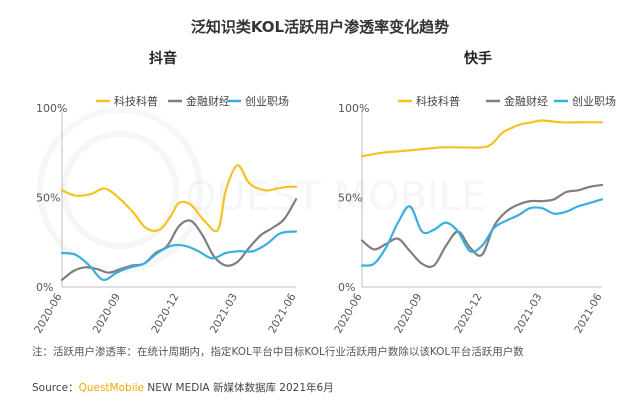 This screenshot has width=640, height=406. I want to click on x-tick-label: 2020-06, so click(348, 313).